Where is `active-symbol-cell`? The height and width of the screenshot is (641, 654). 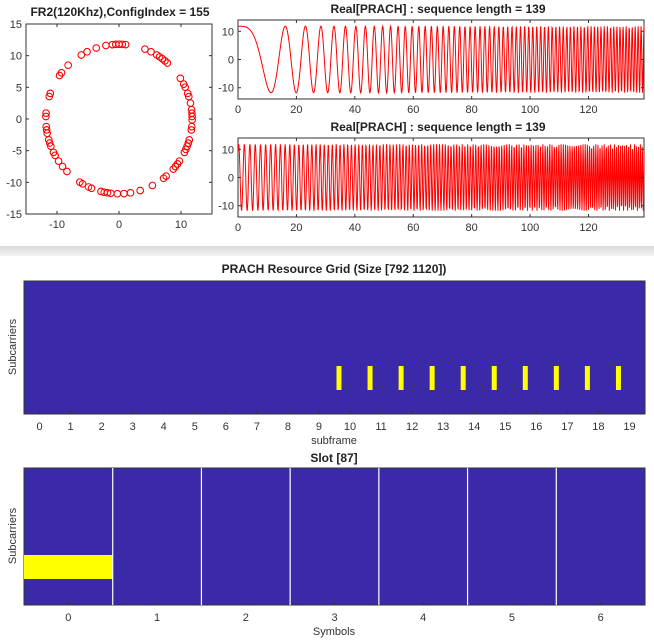
active-symbol-cell is located at coordinates (68, 567).